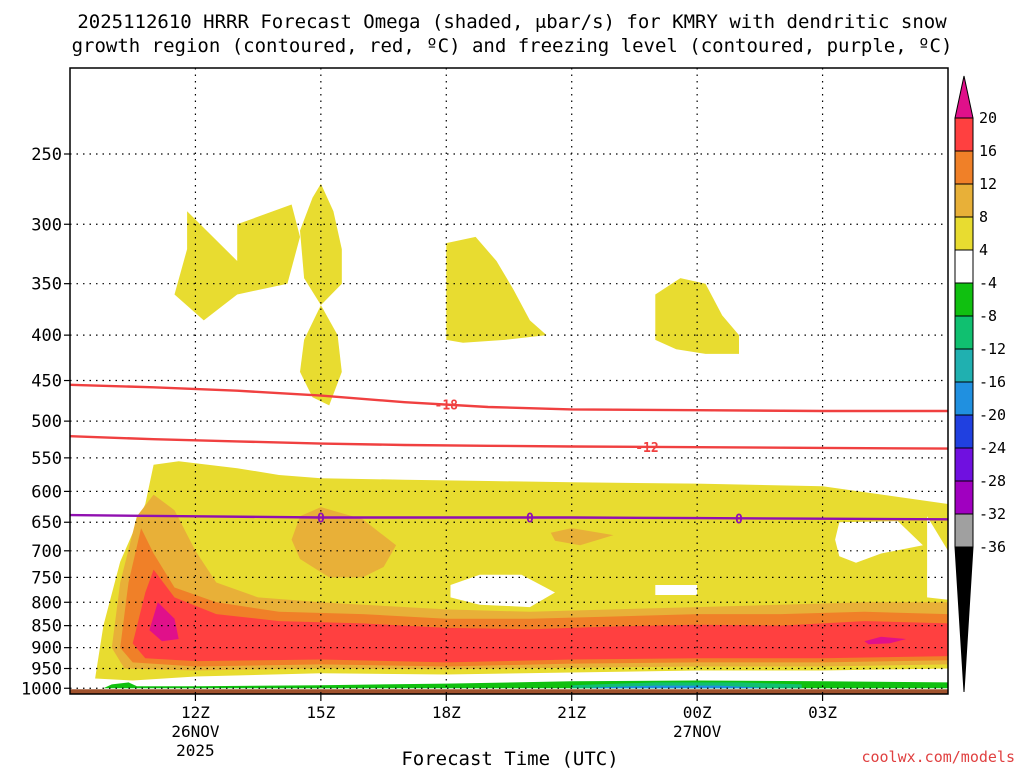  I want to click on y-tick-label-350: 350, so click(46, 285).